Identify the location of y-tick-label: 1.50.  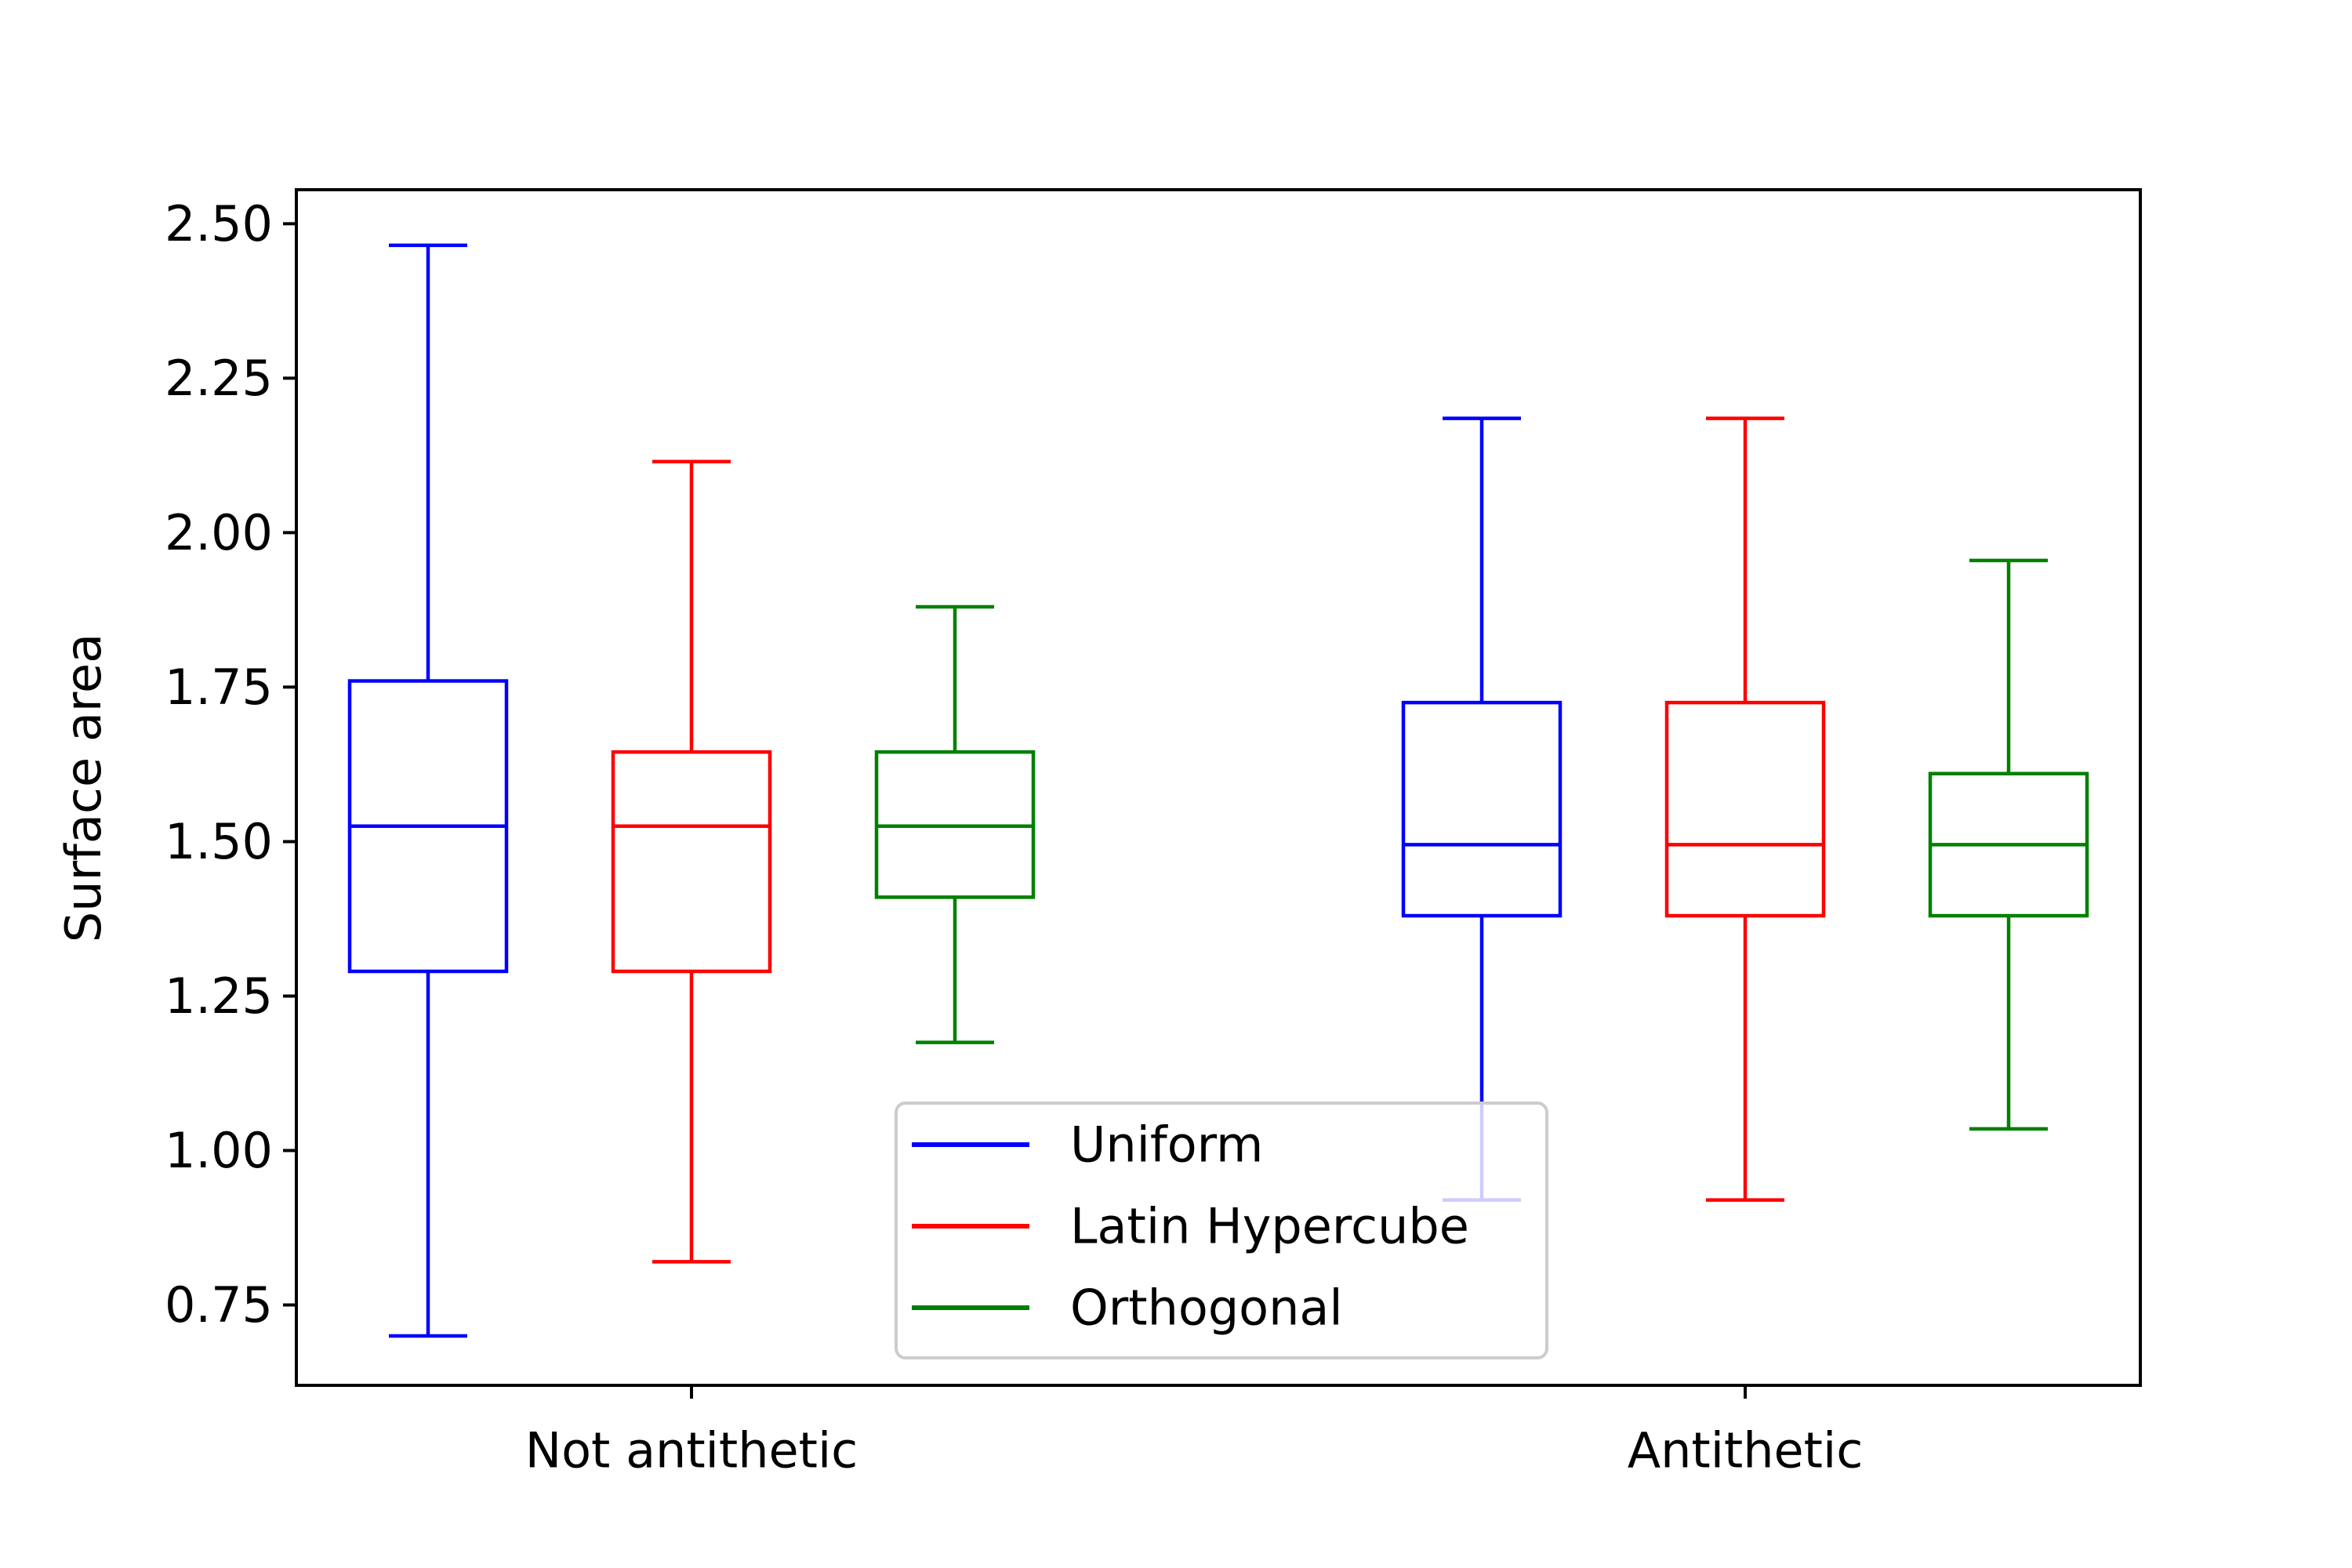
(219, 841).